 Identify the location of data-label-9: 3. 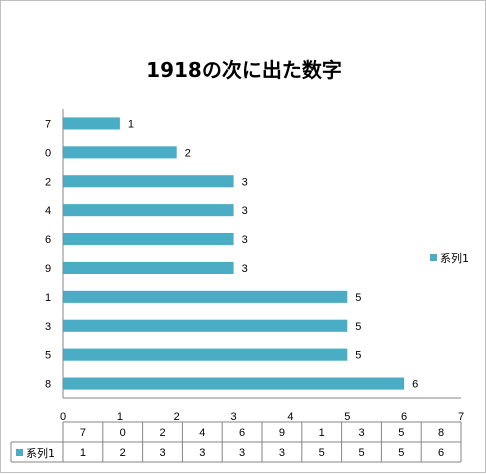
(245, 269).